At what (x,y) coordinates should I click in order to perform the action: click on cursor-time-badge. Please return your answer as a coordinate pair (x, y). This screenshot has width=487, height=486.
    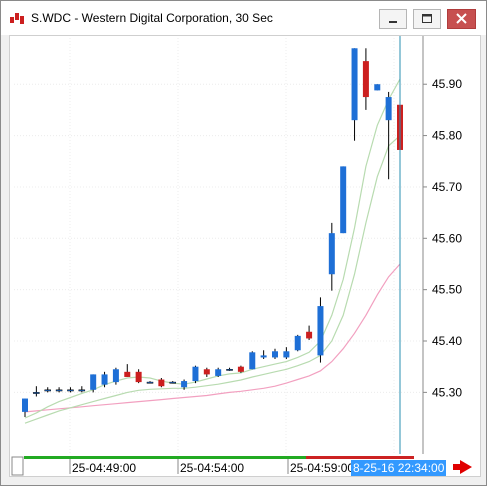
    Looking at the image, I should click on (398, 468).